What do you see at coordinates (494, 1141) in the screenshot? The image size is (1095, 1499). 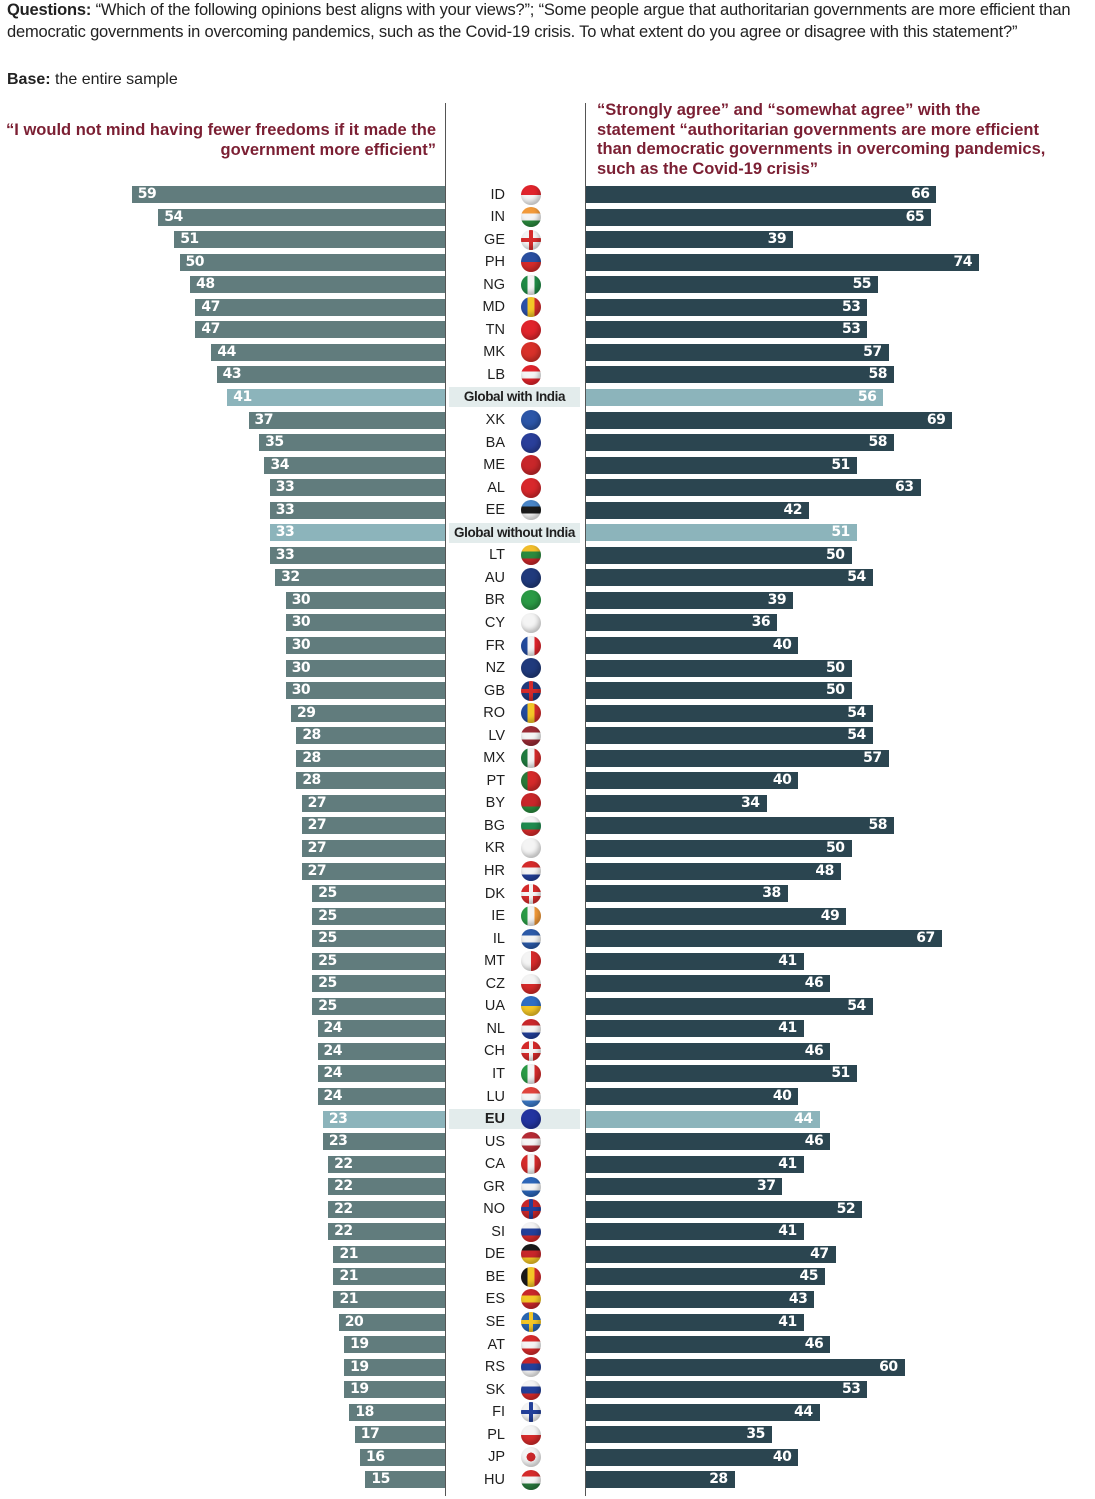 I see `country-code-label: US` at bounding box center [494, 1141].